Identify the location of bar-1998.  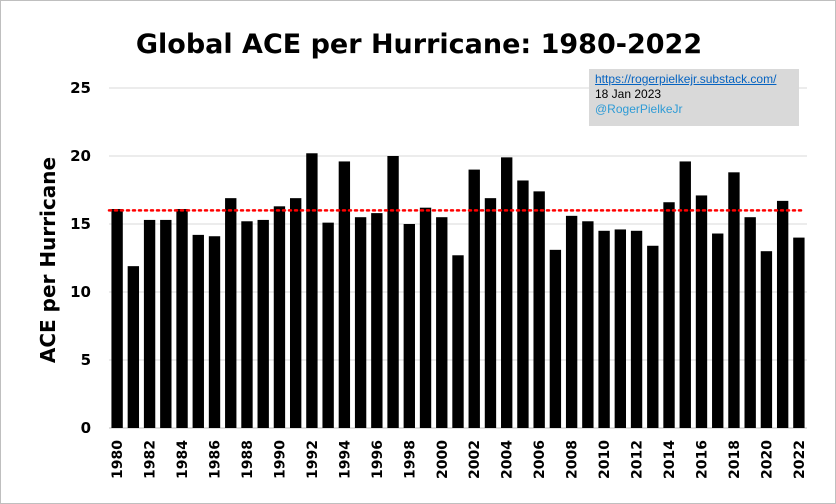
(409, 326).